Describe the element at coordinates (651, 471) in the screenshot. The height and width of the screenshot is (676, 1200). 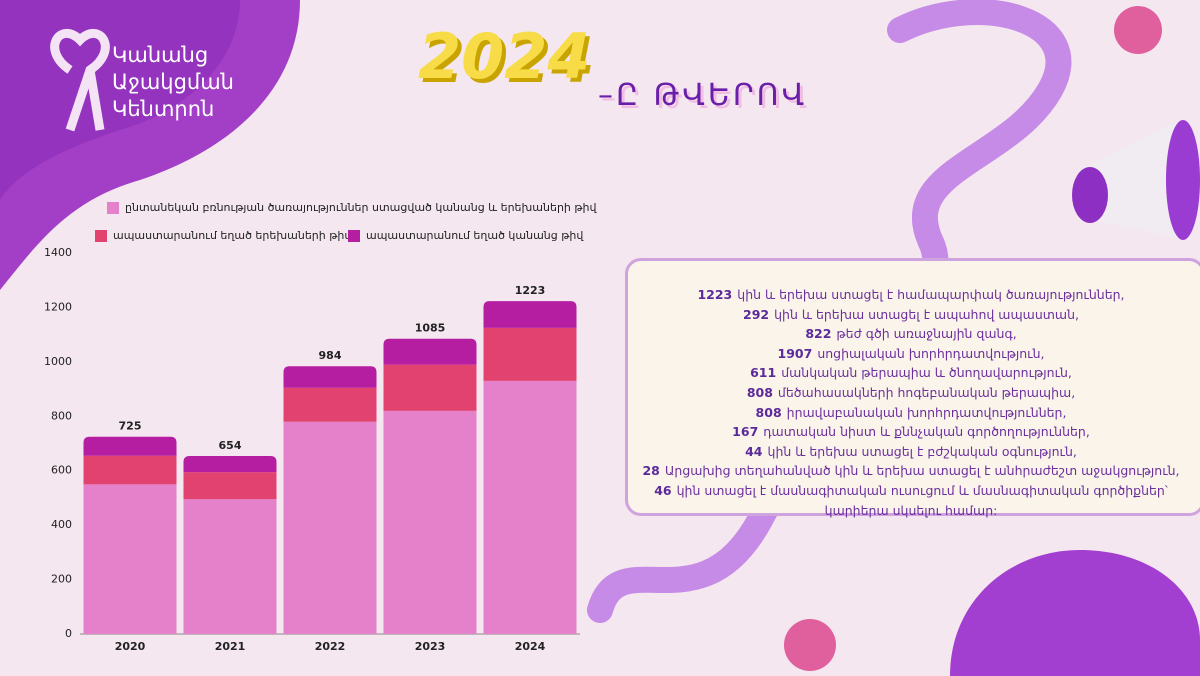
I see `stat-number: 28` at that location.